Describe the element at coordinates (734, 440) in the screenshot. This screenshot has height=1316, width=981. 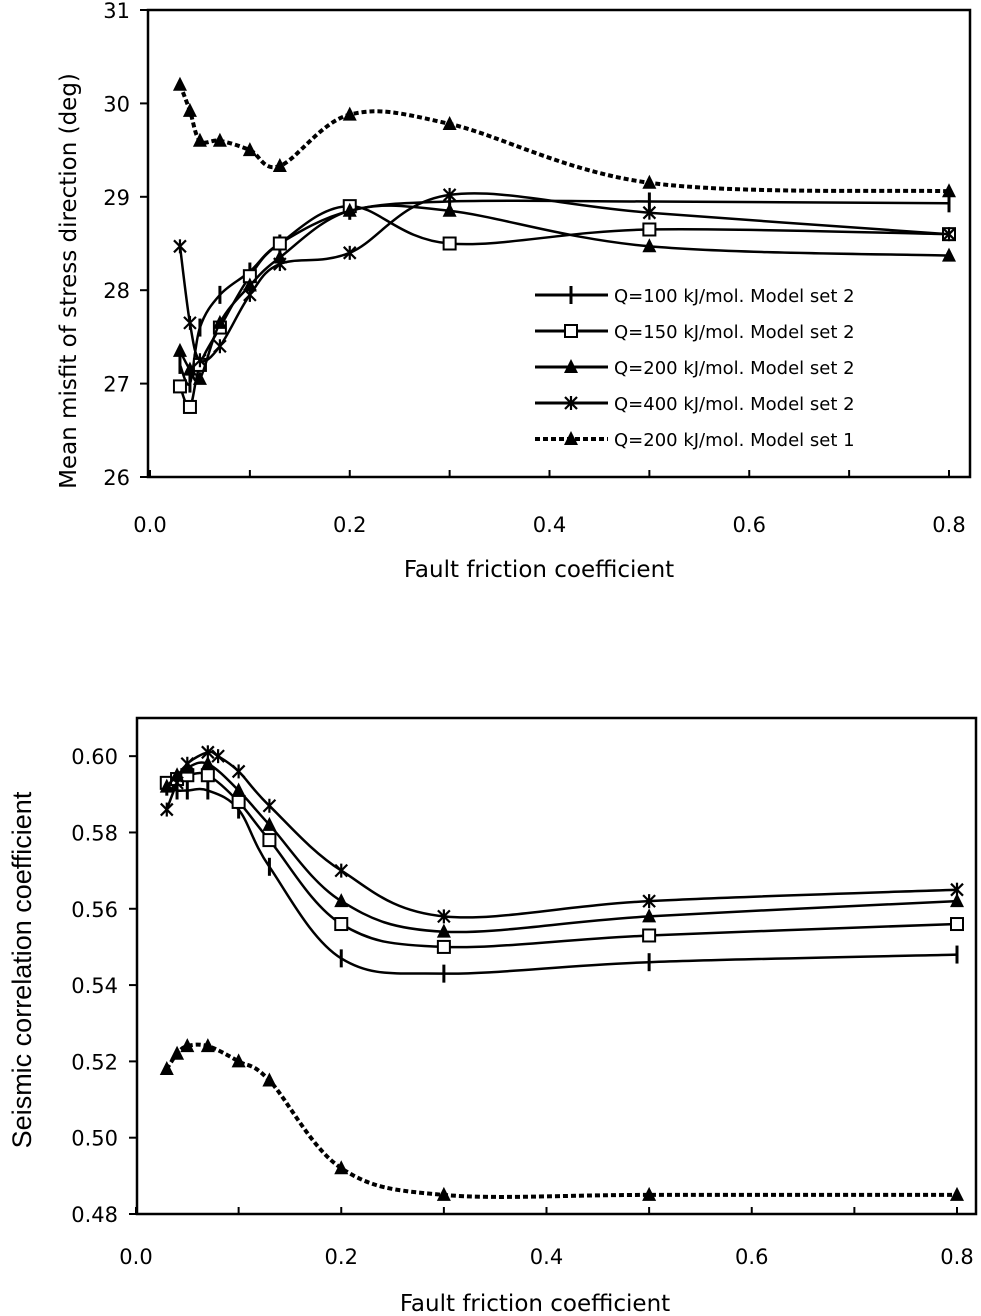
I see `legend-label: Q=200 kJ/mol. Model set 1` at that location.